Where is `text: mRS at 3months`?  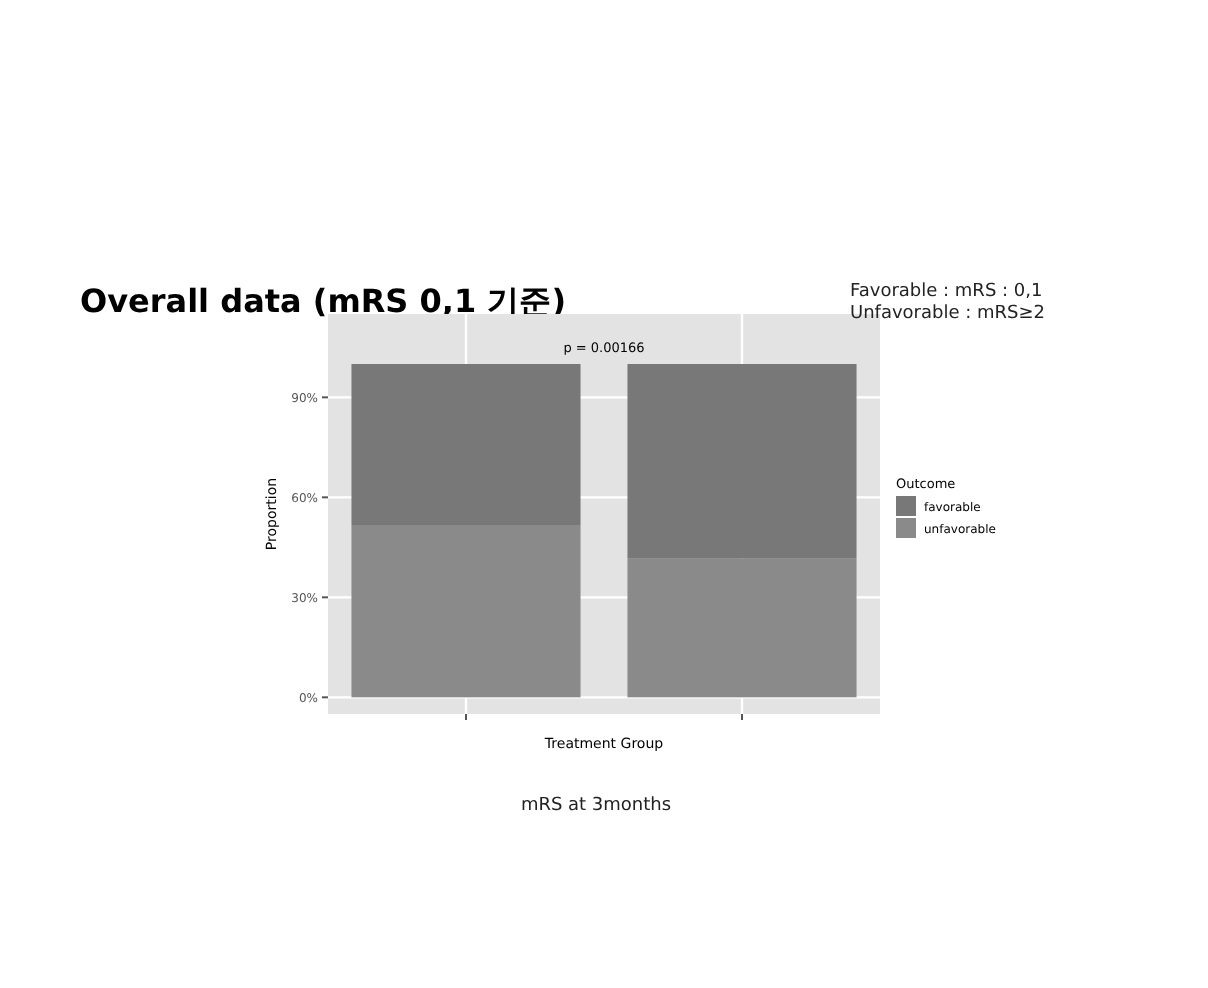
text: mRS at 3months is located at coordinates (596, 806).